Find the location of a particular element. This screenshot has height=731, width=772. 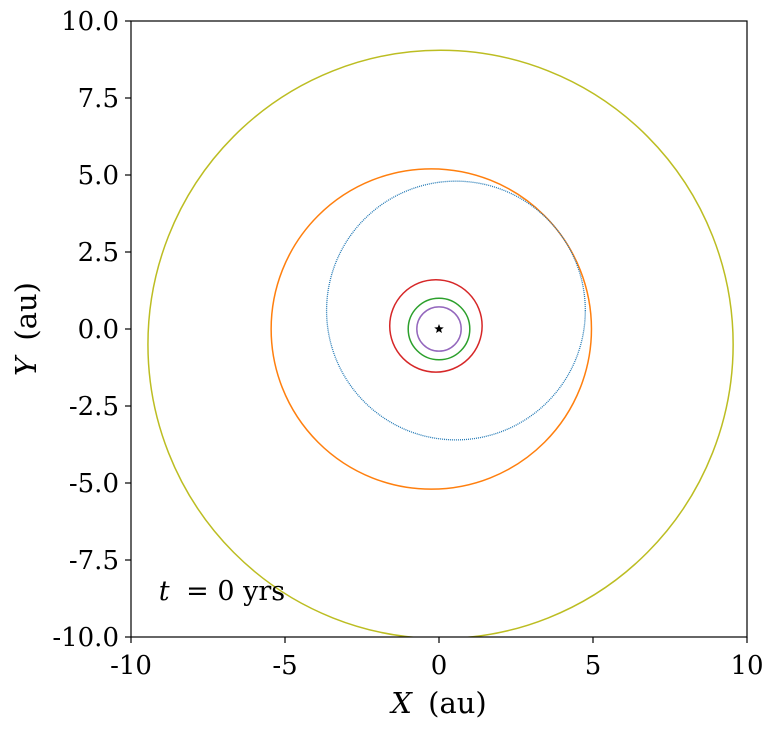

x-axis-label-var: X is located at coordinates (401, 703).